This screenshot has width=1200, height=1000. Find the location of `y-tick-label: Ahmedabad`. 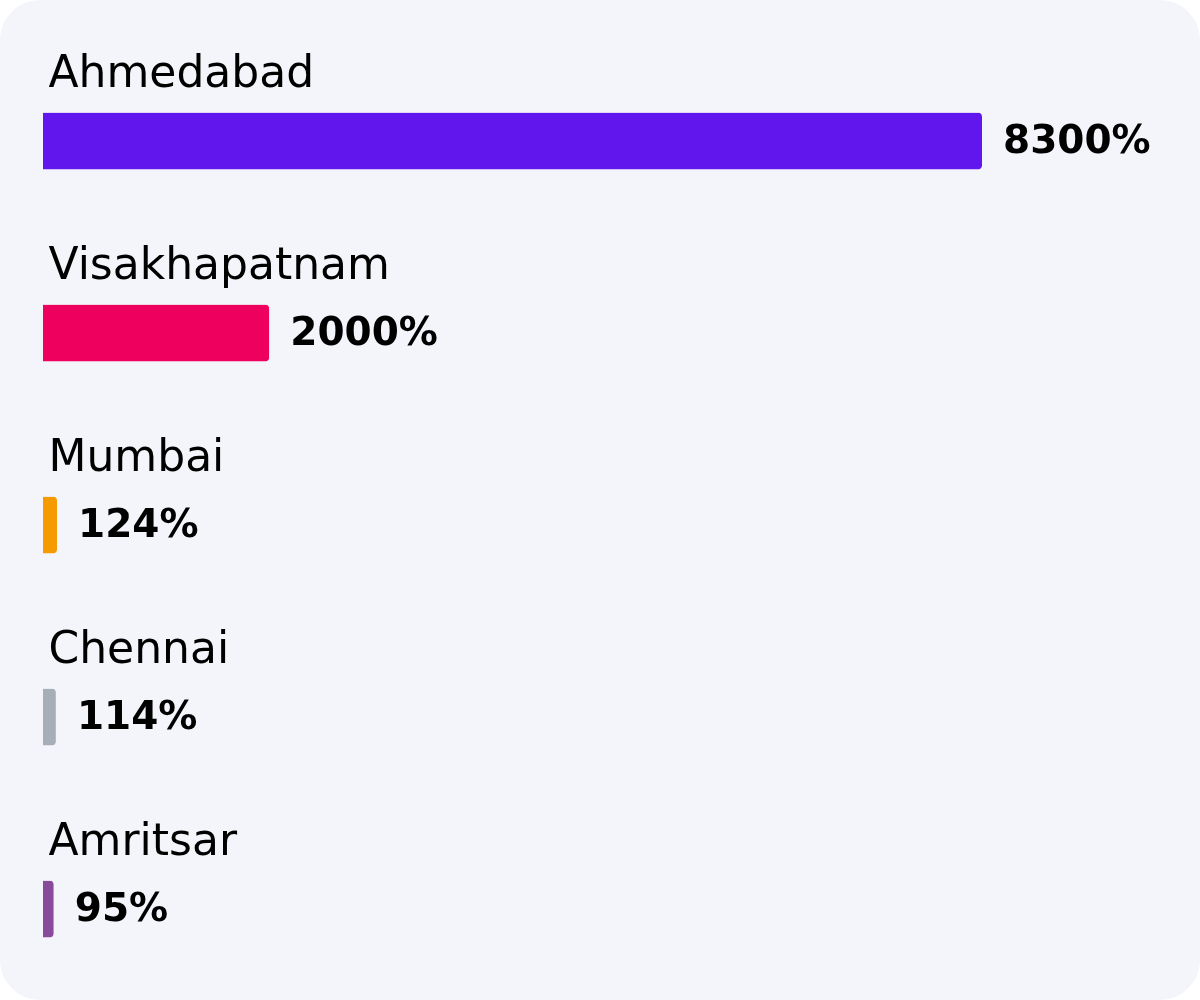

y-tick-label: Ahmedabad is located at coordinates (181, 71).